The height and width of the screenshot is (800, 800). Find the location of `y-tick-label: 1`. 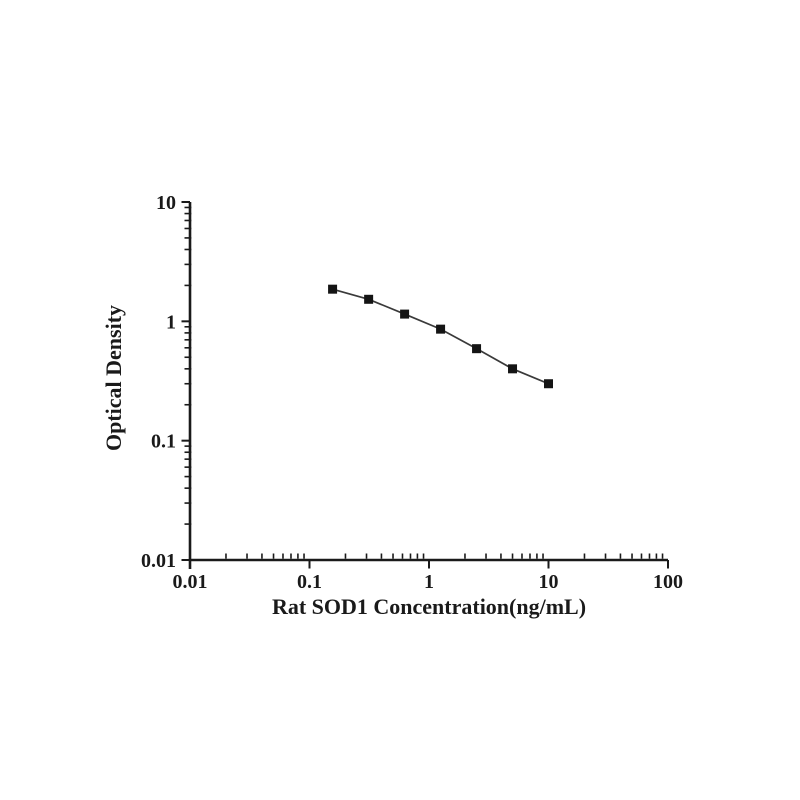

y-tick-label: 1 is located at coordinates (171, 322).